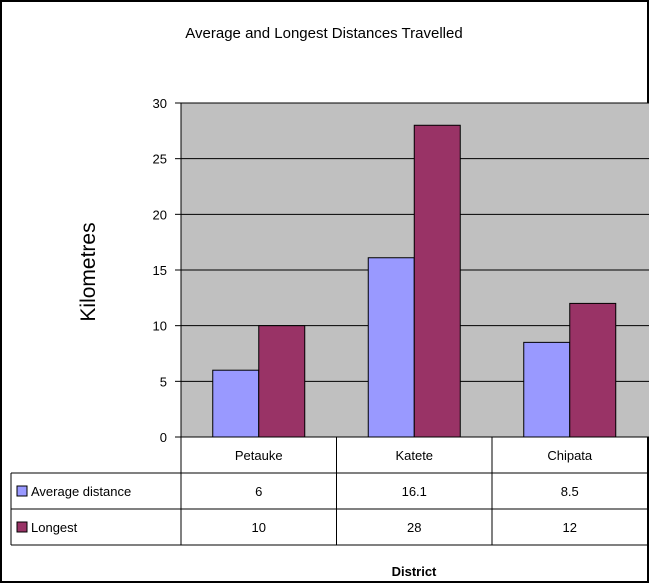 The width and height of the screenshot is (649, 588). What do you see at coordinates (414, 571) in the screenshot?
I see `x-axis-label: District` at bounding box center [414, 571].